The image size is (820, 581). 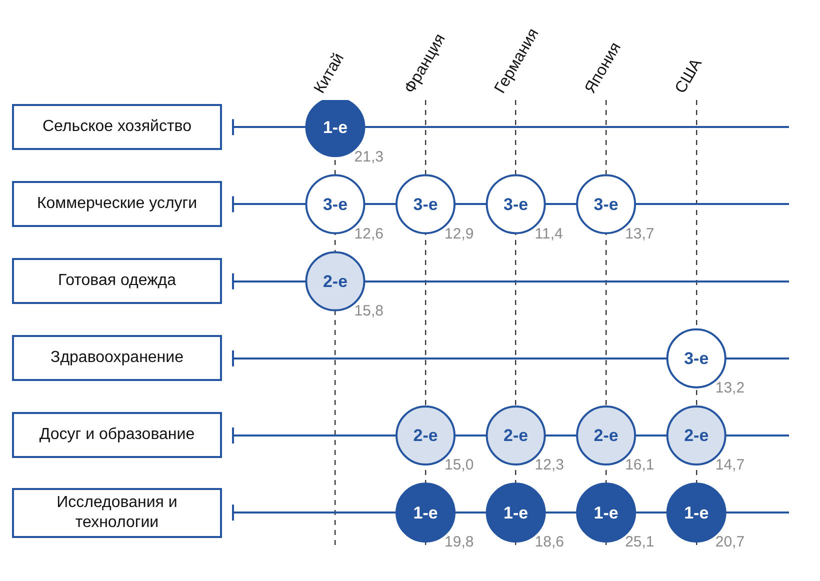 I want to click on y-tick-label: Исследования и технологии, so click(x=117, y=512).